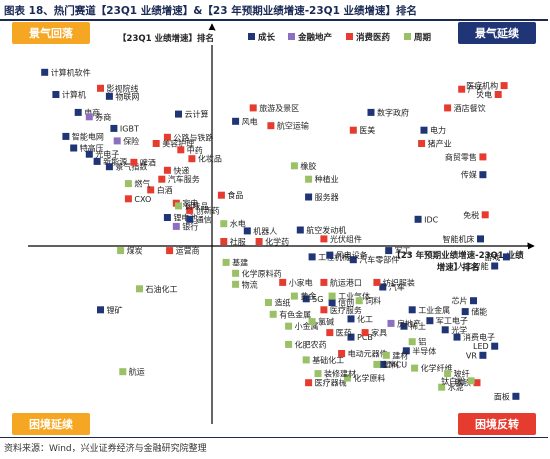 The image size is (550, 459). Describe the element at coordinates (379, 333) in the screenshot. I see `point-label: 家具` at that location.